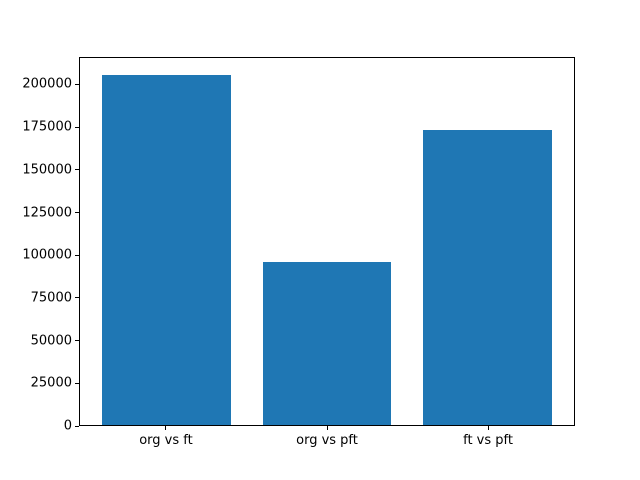  Describe the element at coordinates (166, 250) in the screenshot. I see `bar-org-vs-ft` at that location.